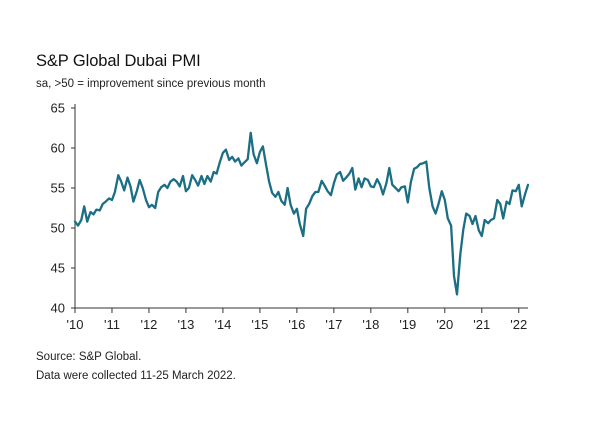  What do you see at coordinates (481, 324) in the screenshot?
I see `x-tick-label: '21` at bounding box center [481, 324].